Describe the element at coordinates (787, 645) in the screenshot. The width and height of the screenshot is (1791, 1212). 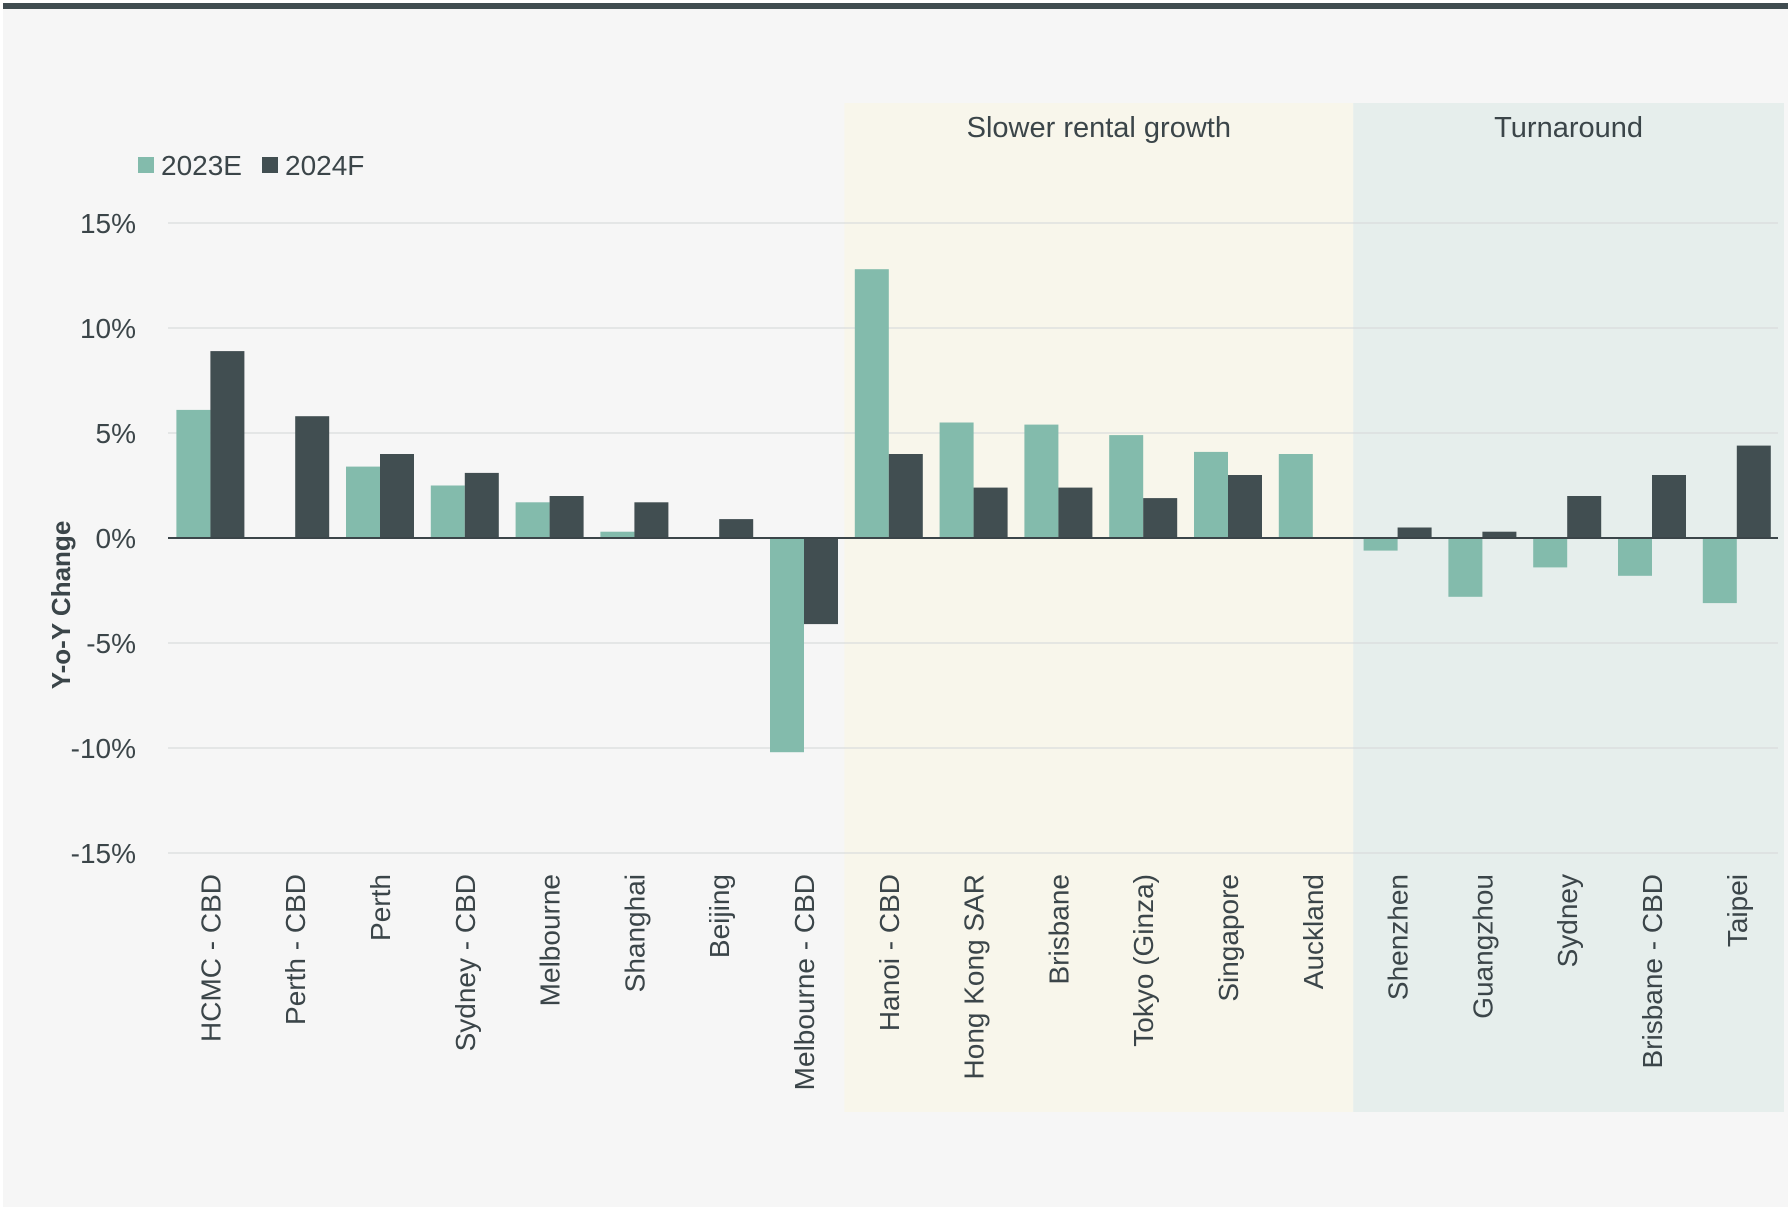
I see `bar-2023E-melbourne-cbd` at that location.